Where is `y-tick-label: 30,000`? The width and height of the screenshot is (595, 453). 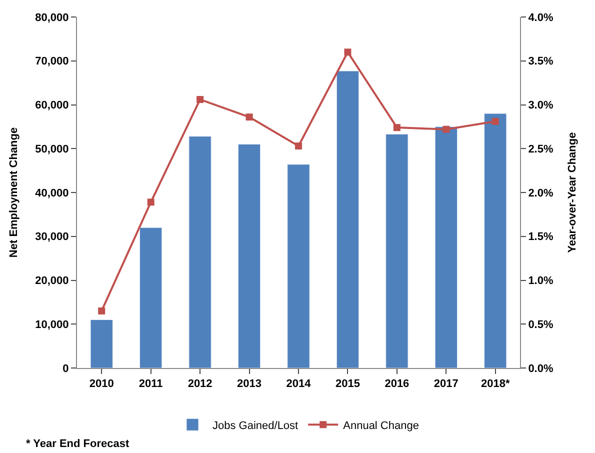 y-tick-label: 30,000 is located at coordinates (52, 237).